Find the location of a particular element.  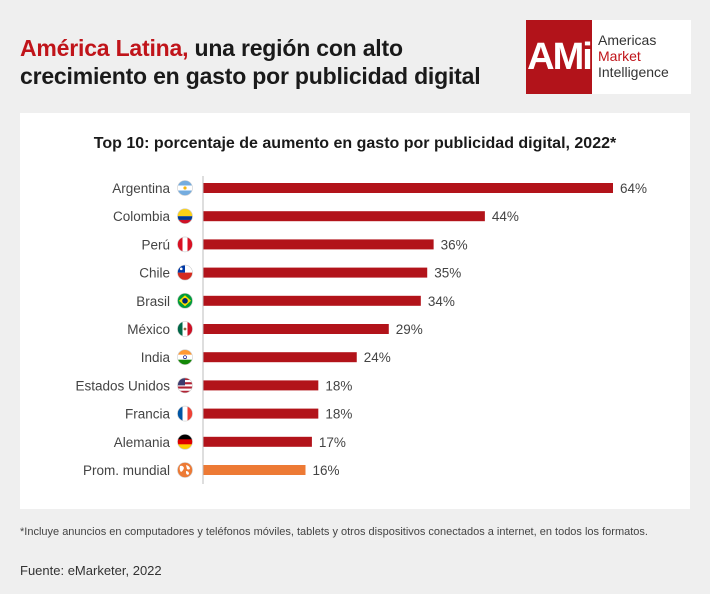

category-label: Chile is located at coordinates (154, 273).